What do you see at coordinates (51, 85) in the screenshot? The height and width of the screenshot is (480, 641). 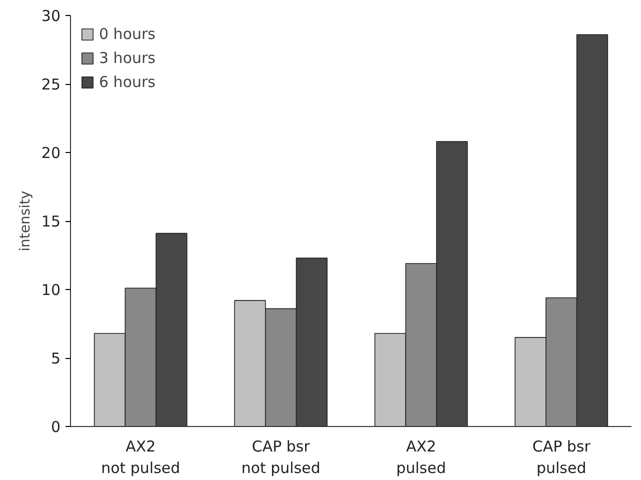 I see `y-tick-label: 25` at bounding box center [51, 85].